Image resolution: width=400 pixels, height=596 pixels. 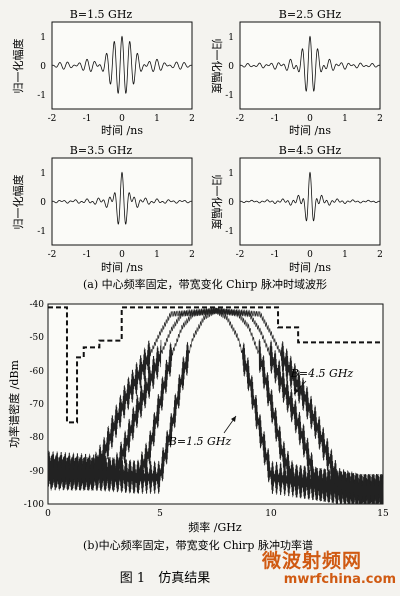 I want to click on y-tick-label: -100, so click(x=34, y=505).